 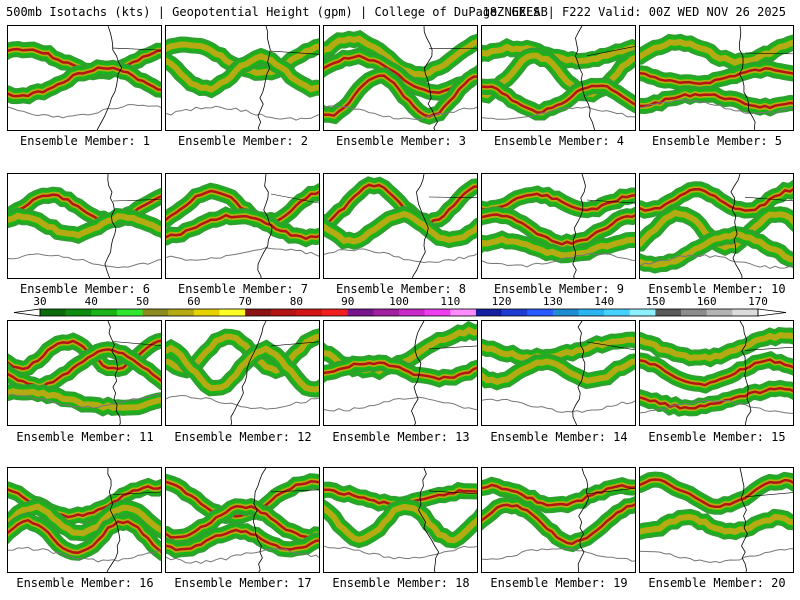 I want to click on ensemble-member-label: Ensemble Member: 8, so click(x=401, y=289).